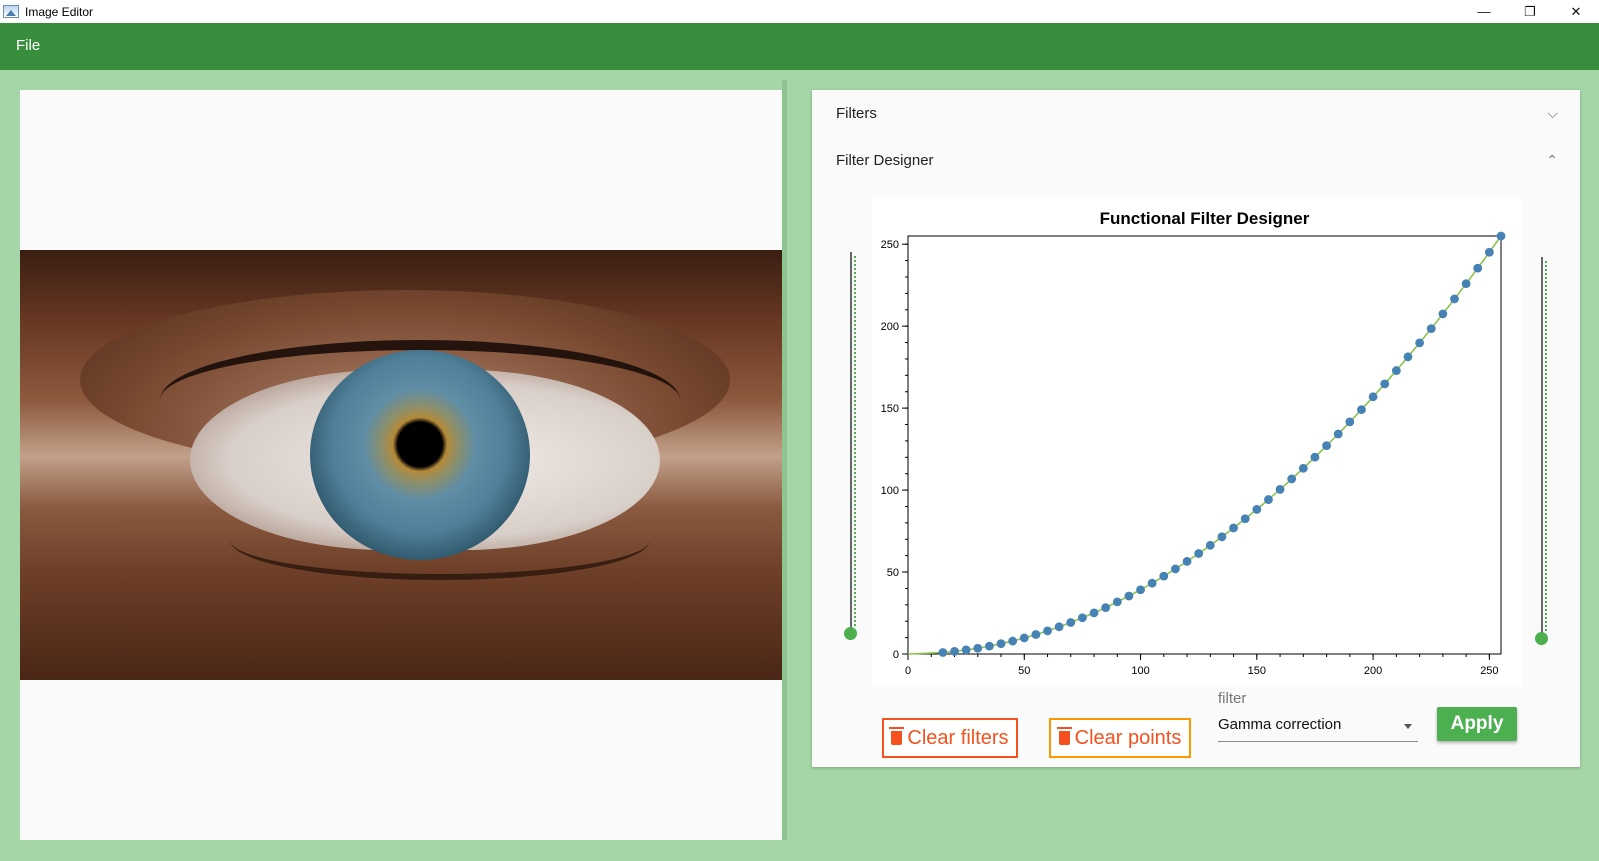  Describe the element at coordinates (1232, 698) in the screenshot. I see `filter-select-label: filter` at that location.